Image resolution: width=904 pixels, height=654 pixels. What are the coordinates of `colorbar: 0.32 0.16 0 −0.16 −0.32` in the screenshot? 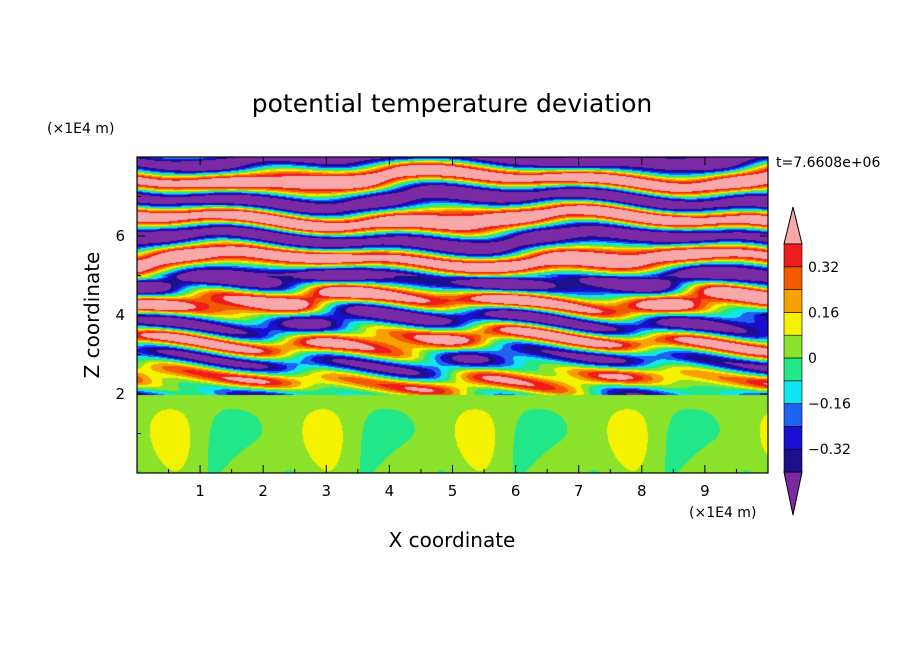 It's located at (817, 361).